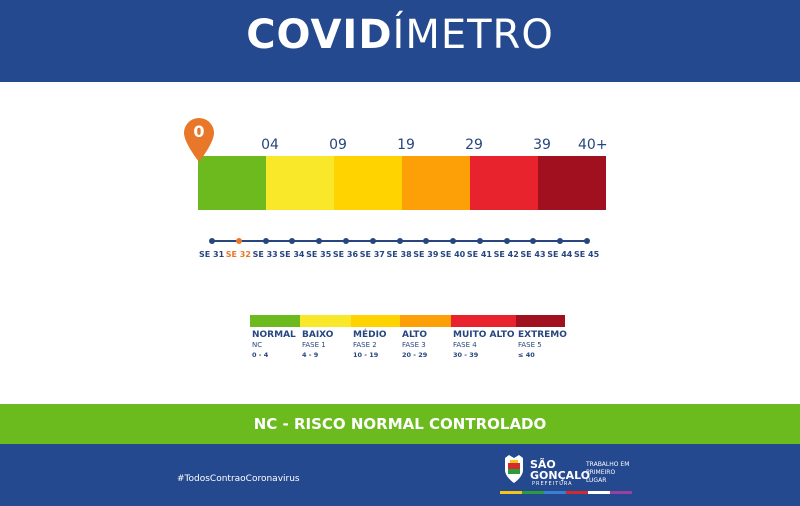 This screenshot has width=800, height=506. Describe the element at coordinates (399, 254) in the screenshot. I see `timeline-week-label: SE 38` at that location.